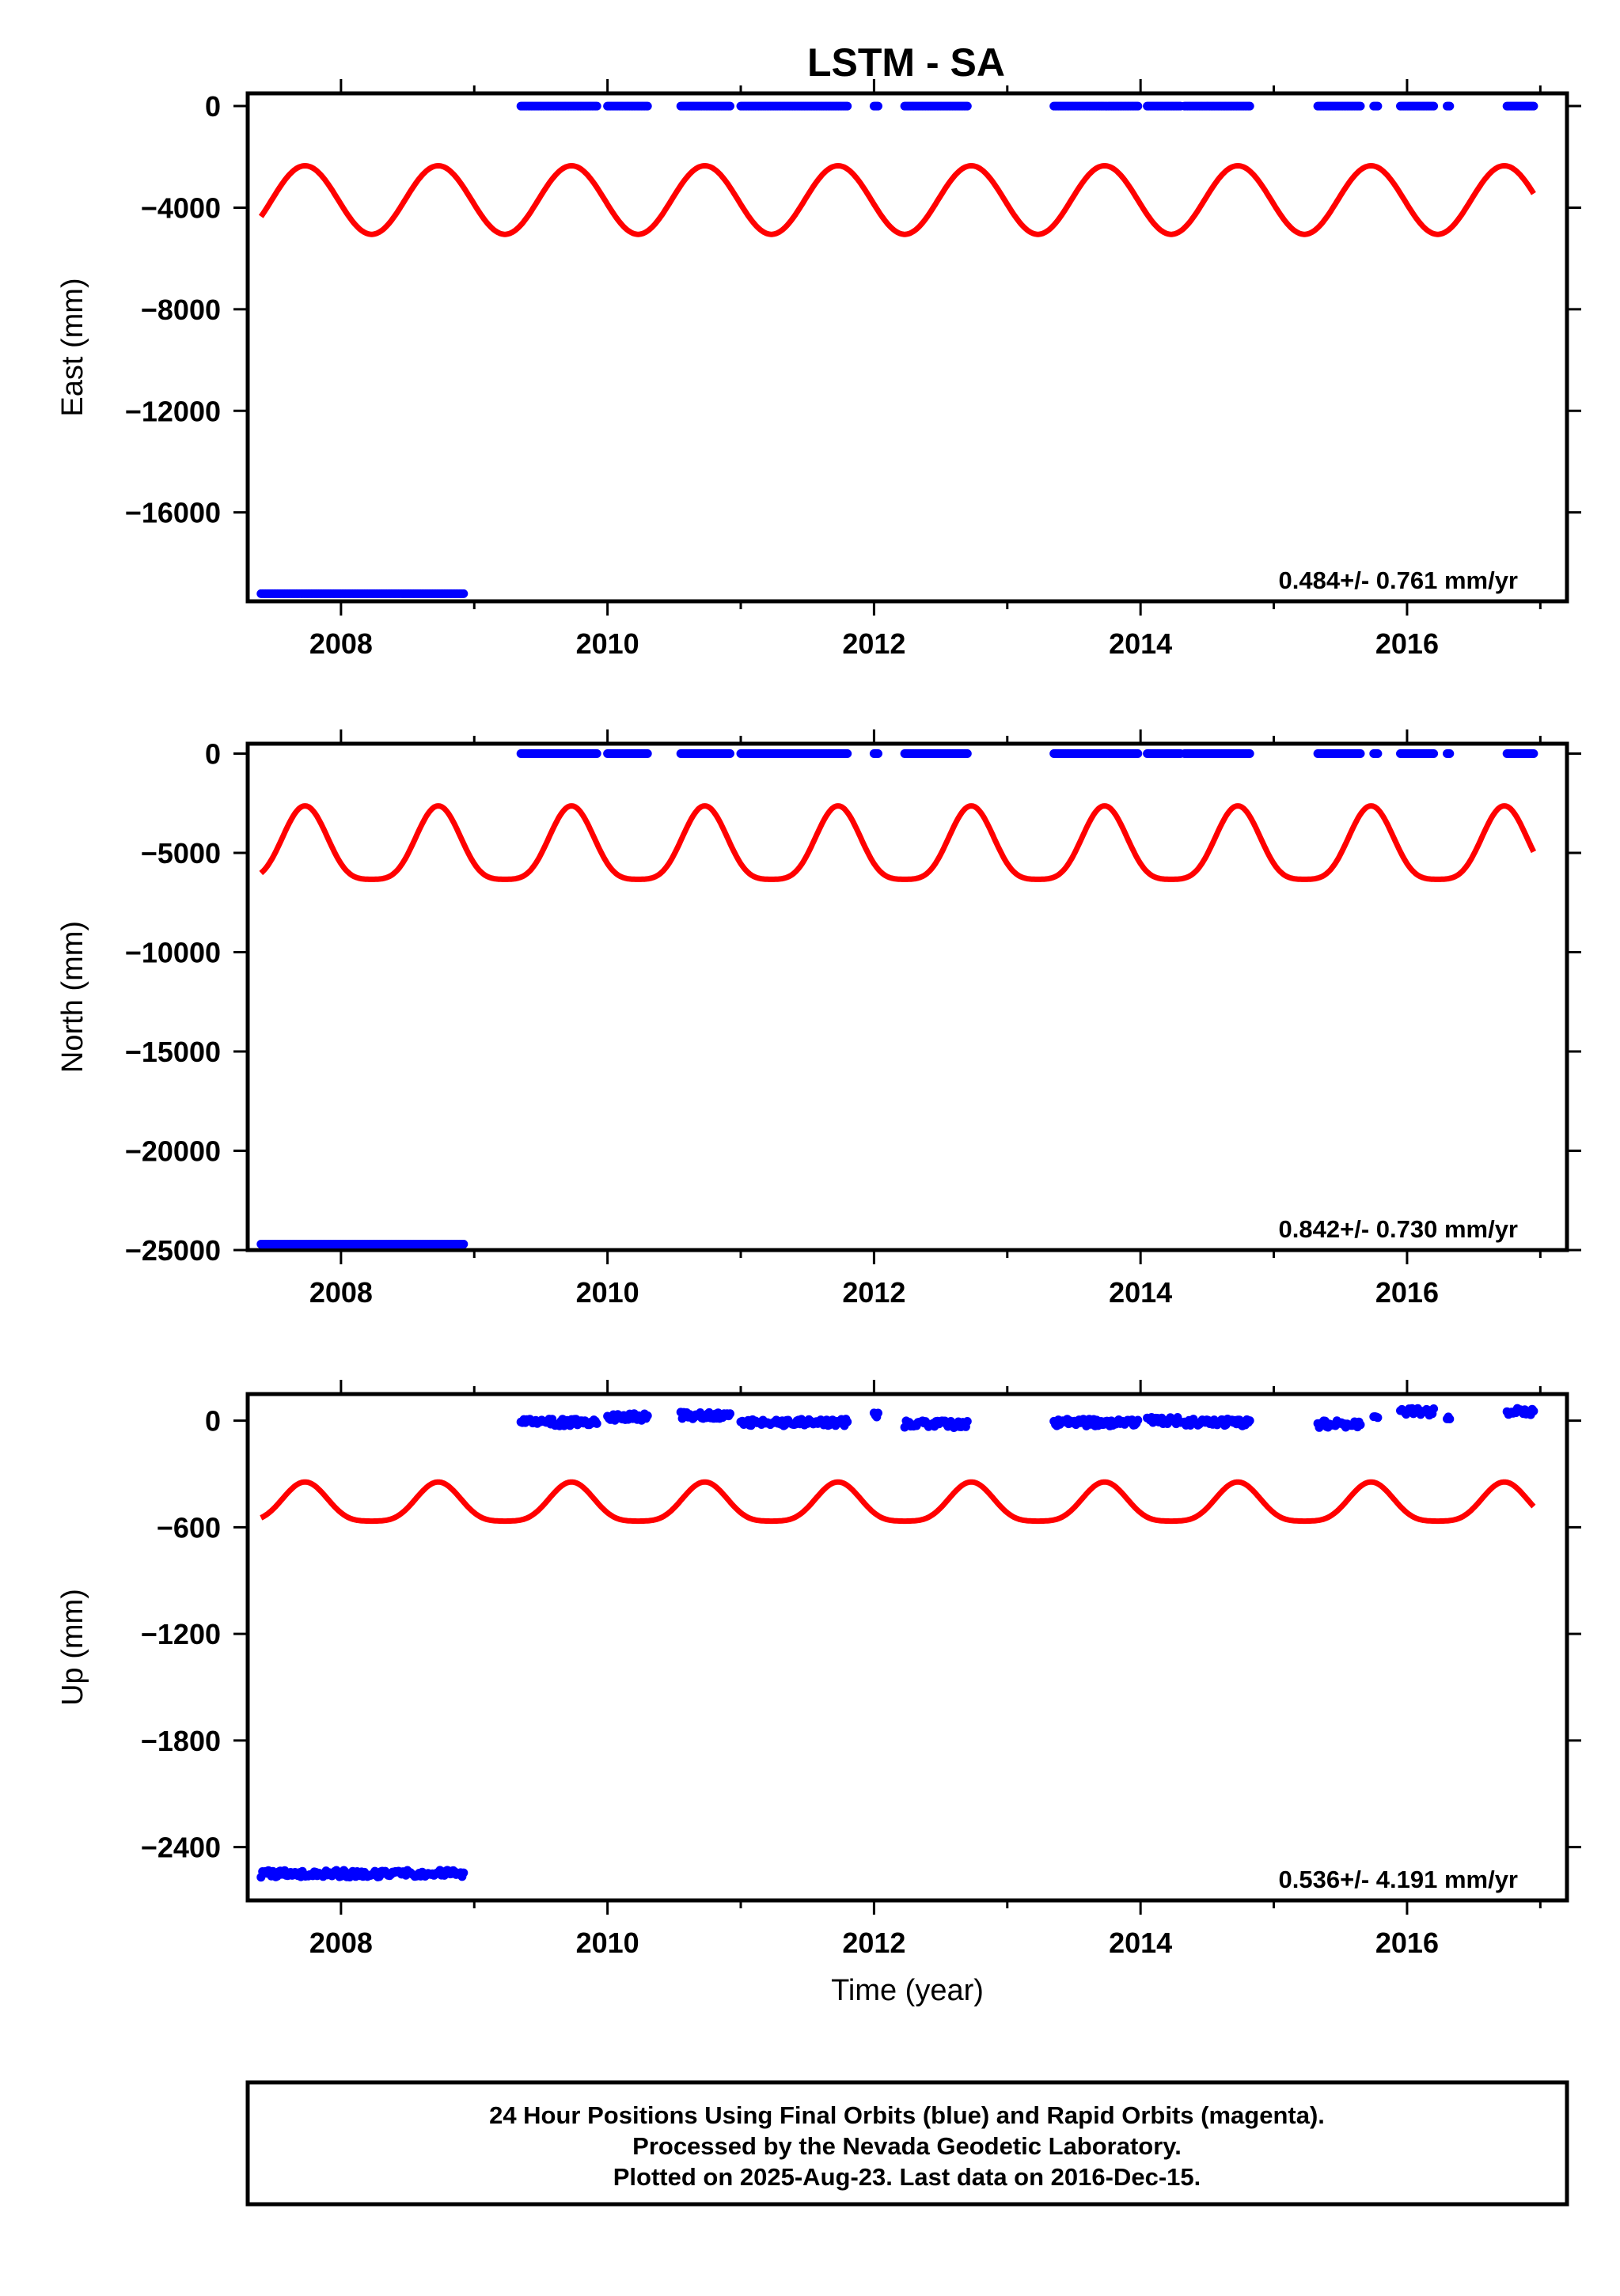 Image resolution: width=1620 pixels, height=2296 pixels. Describe the element at coordinates (173, 513) in the screenshot. I see `east-y-tick-label: −16000` at that location.